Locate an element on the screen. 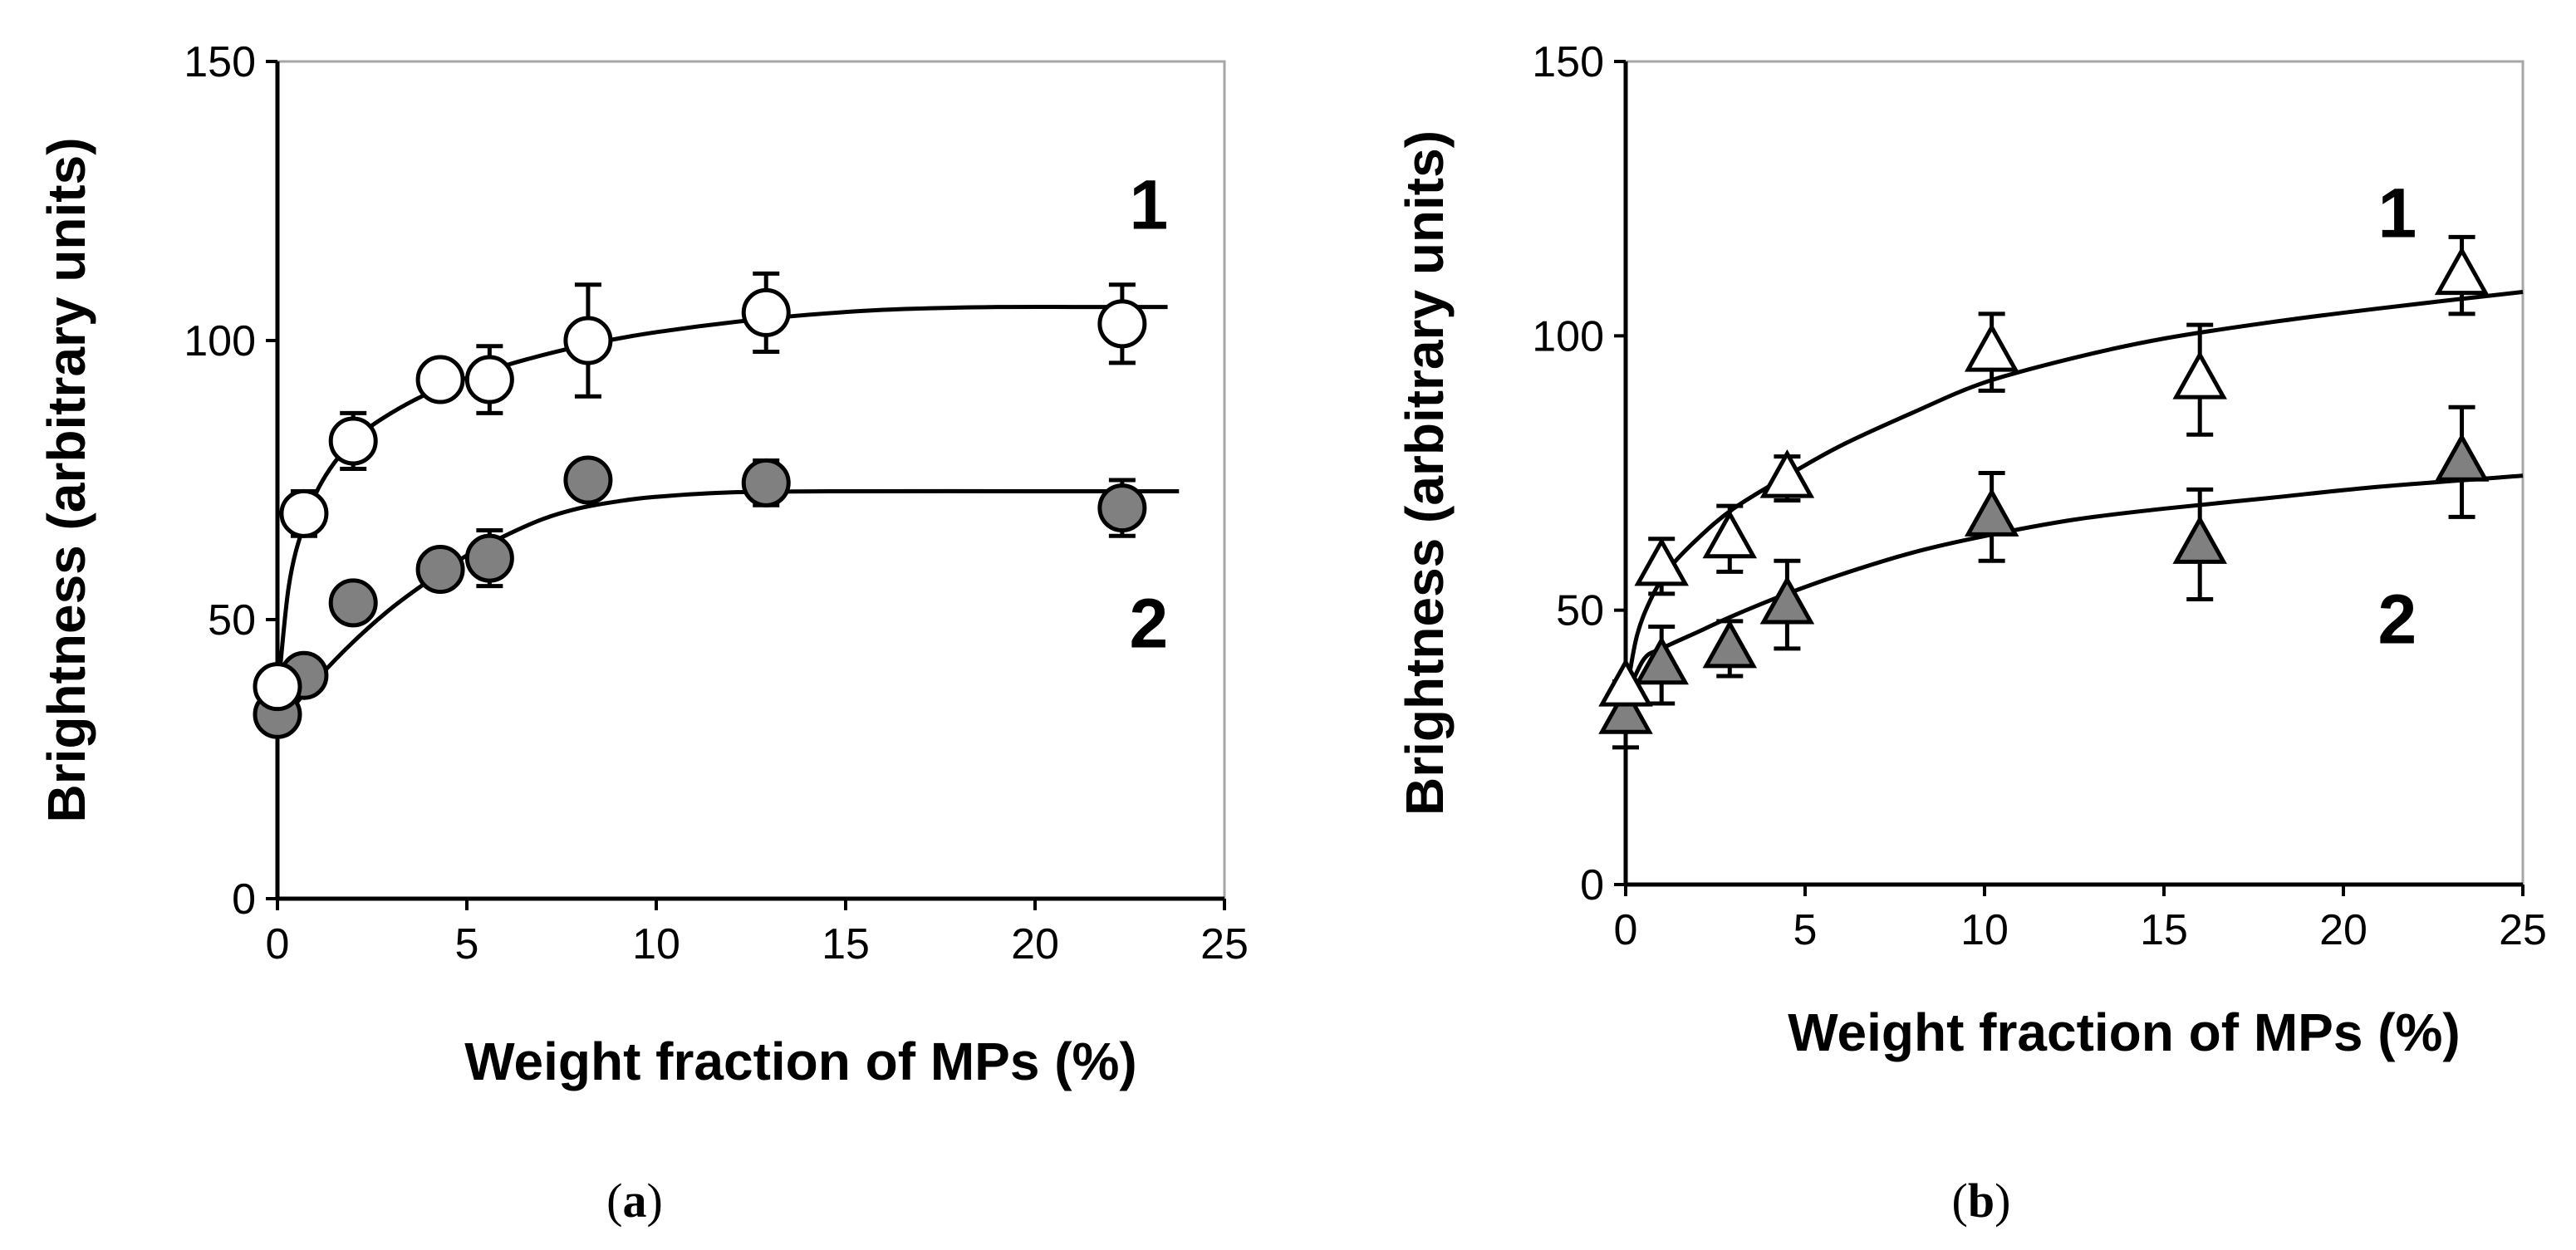 Image resolution: width=2576 pixels, height=1250 pixels. caption-b: (b) is located at coordinates (1981, 1201).